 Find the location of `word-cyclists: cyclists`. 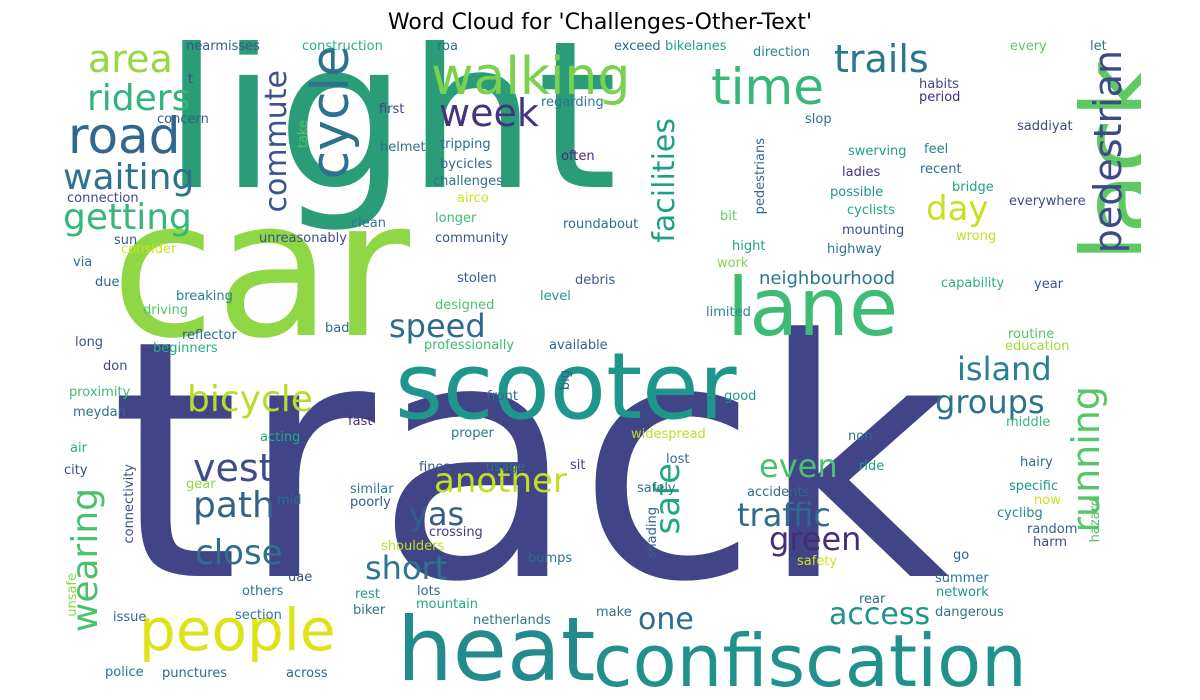

word-cyclists: cyclists is located at coordinates (871, 210).